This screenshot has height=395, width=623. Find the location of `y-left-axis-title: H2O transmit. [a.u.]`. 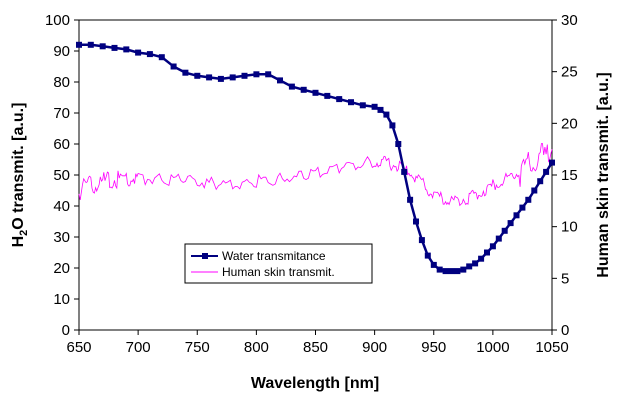

y-left-axis-title: H2O transmit. [a.u.] is located at coordinates (20, 175).